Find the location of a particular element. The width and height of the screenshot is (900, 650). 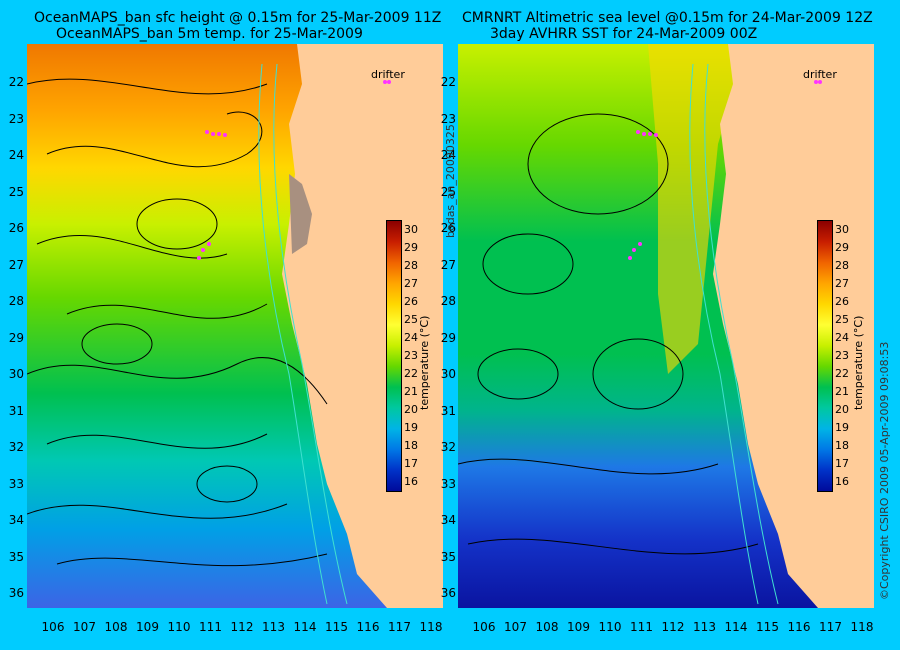

y-tick-label: 35 is located at coordinates (448, 556).